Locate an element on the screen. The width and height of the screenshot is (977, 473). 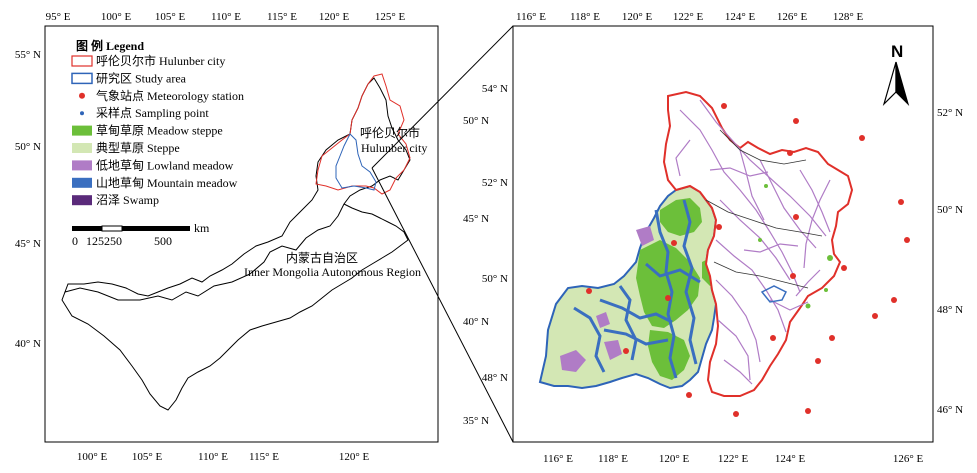
legend-swatch-hulunber is located at coordinates (82, 61).